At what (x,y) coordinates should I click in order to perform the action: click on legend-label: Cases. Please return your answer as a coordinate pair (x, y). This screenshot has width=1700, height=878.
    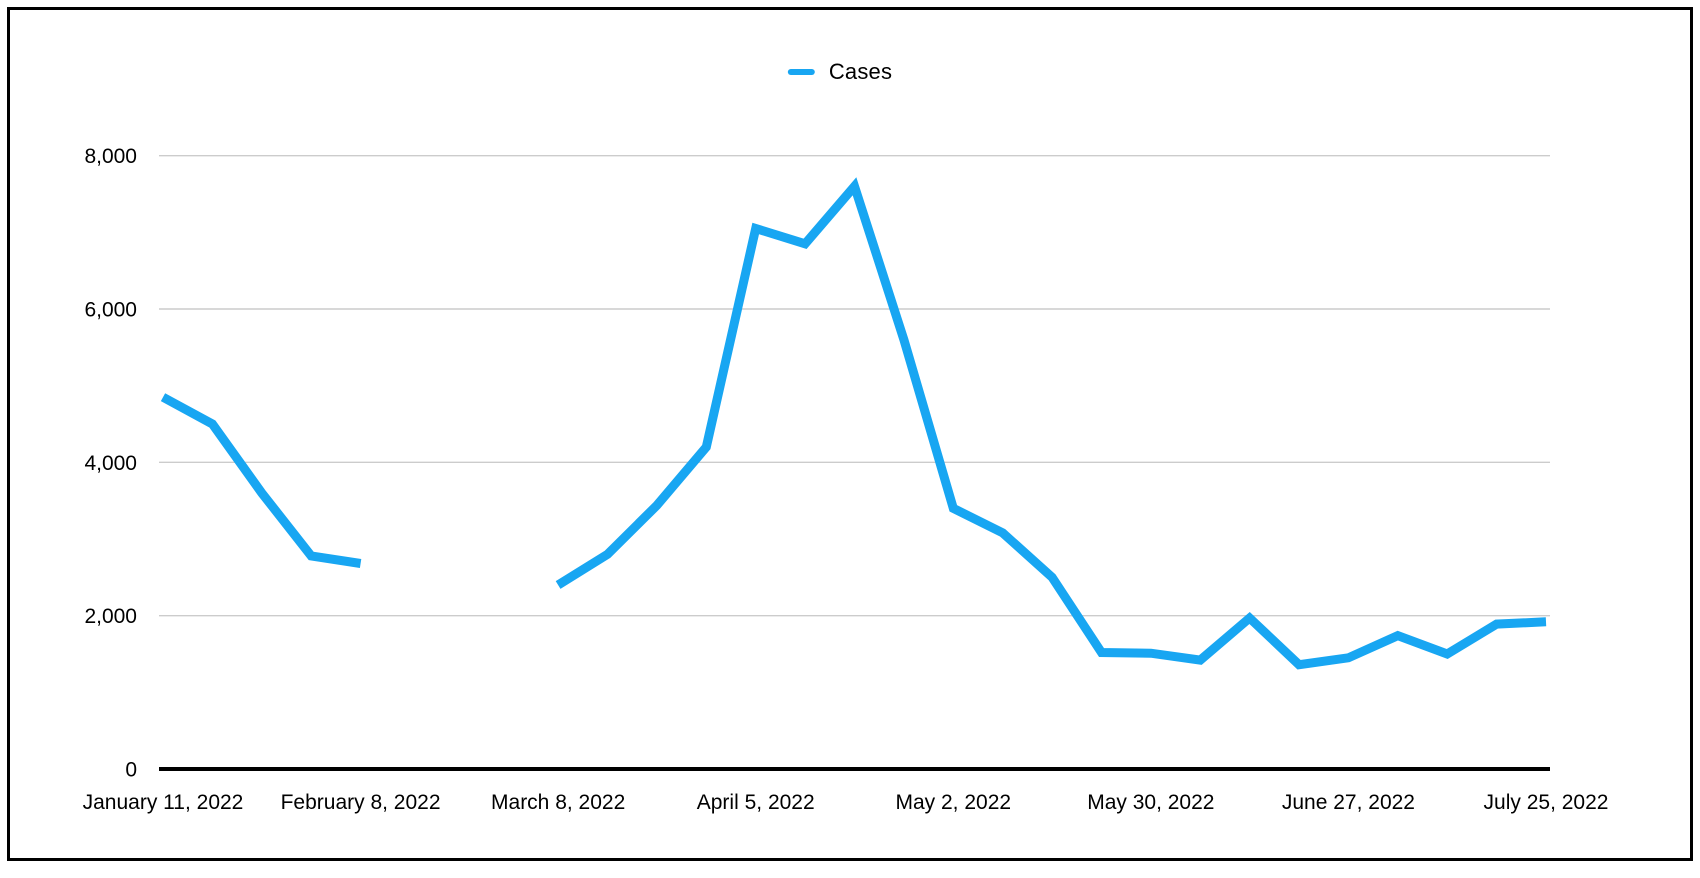
    Looking at the image, I should click on (860, 71).